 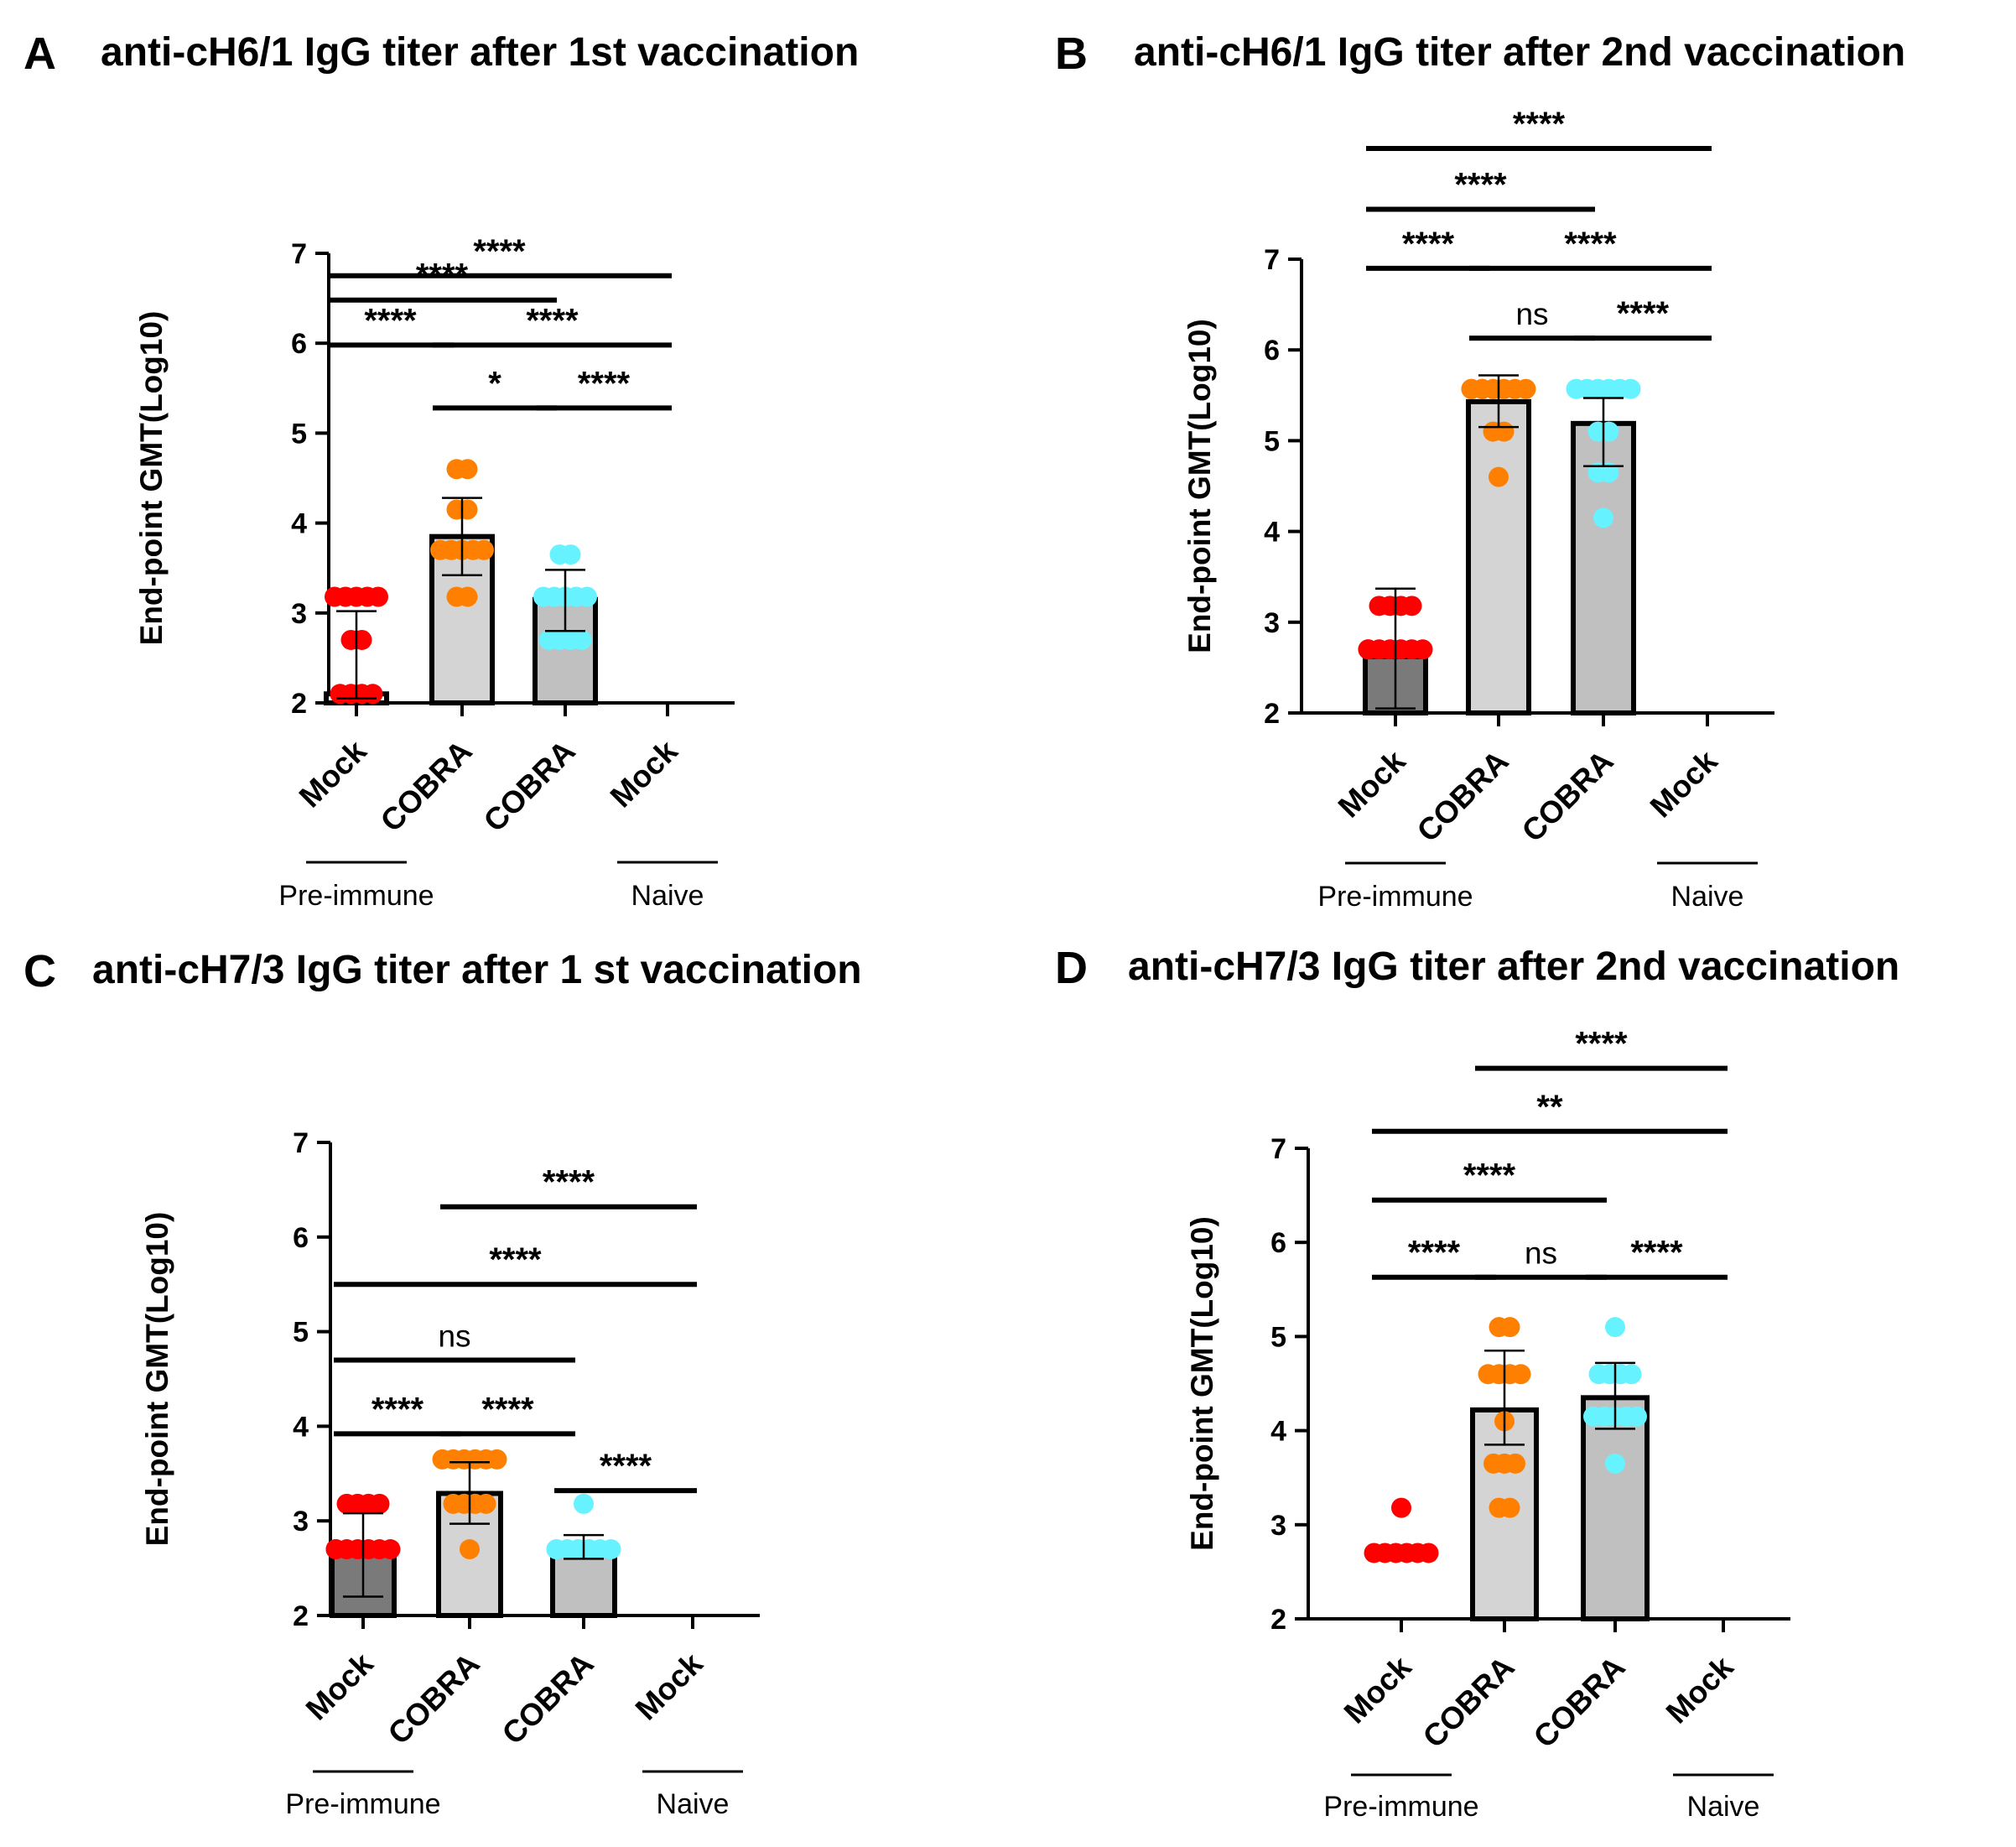 What do you see at coordinates (1071, 54) in the screenshot?
I see `panel-letter: B` at bounding box center [1071, 54].